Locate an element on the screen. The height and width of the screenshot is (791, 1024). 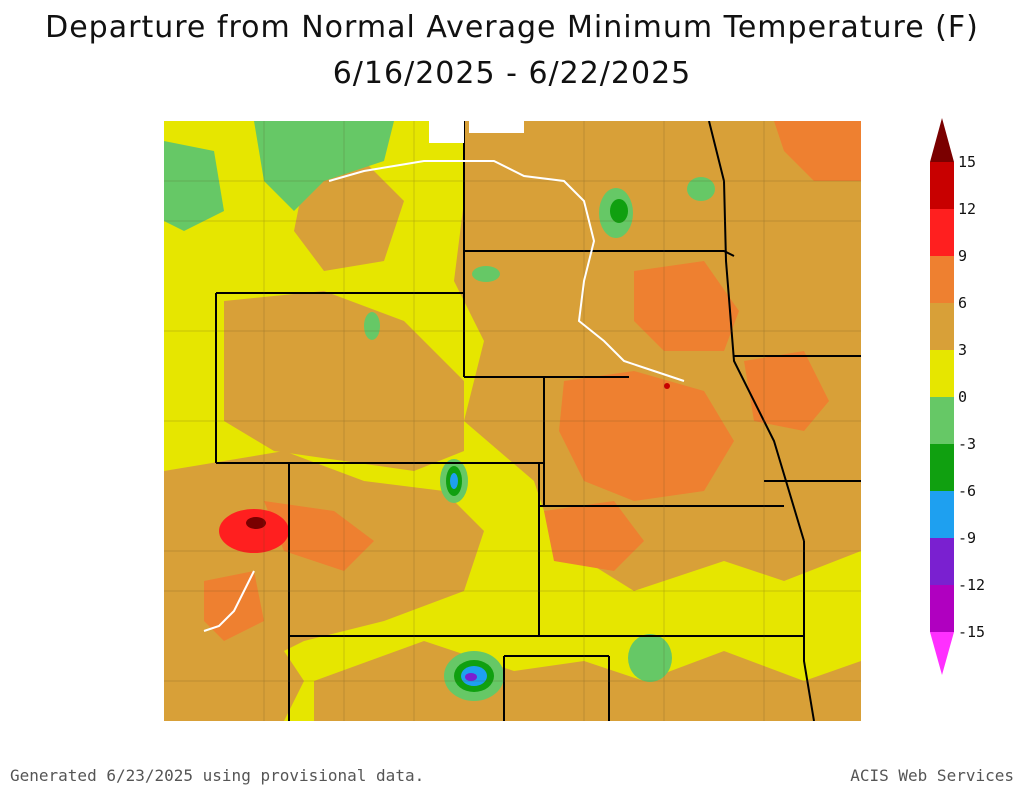
legend-top-arrow is located at coordinates (942, 140).